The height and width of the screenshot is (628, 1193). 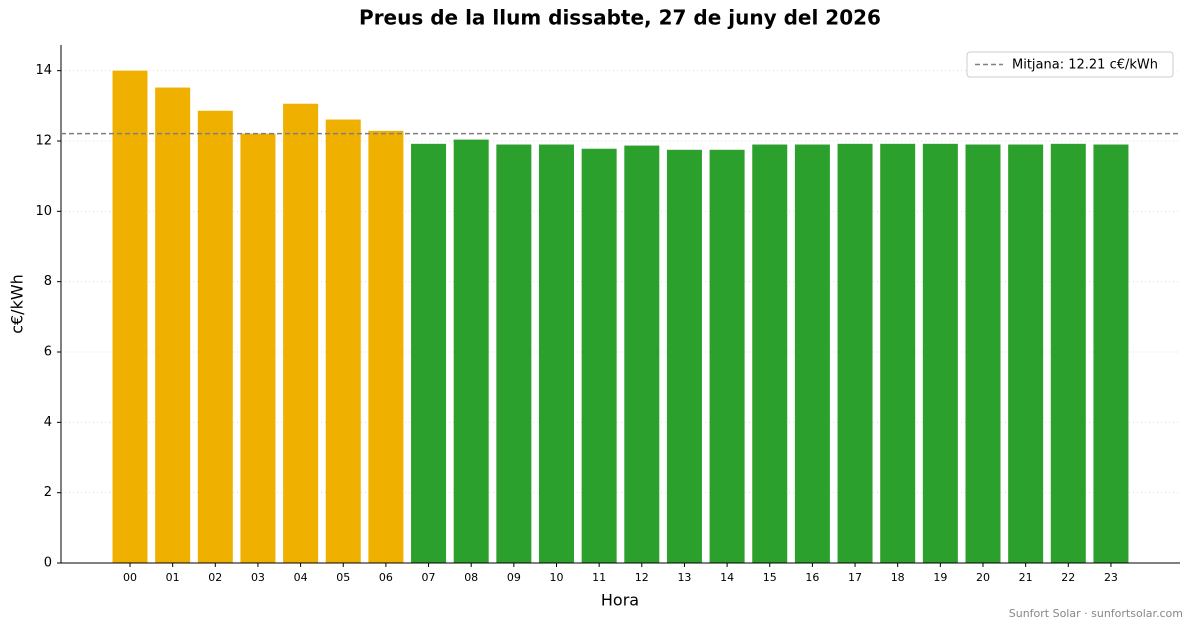 What do you see at coordinates (770, 577) in the screenshot?
I see `x-tick-label: 15` at bounding box center [770, 577].